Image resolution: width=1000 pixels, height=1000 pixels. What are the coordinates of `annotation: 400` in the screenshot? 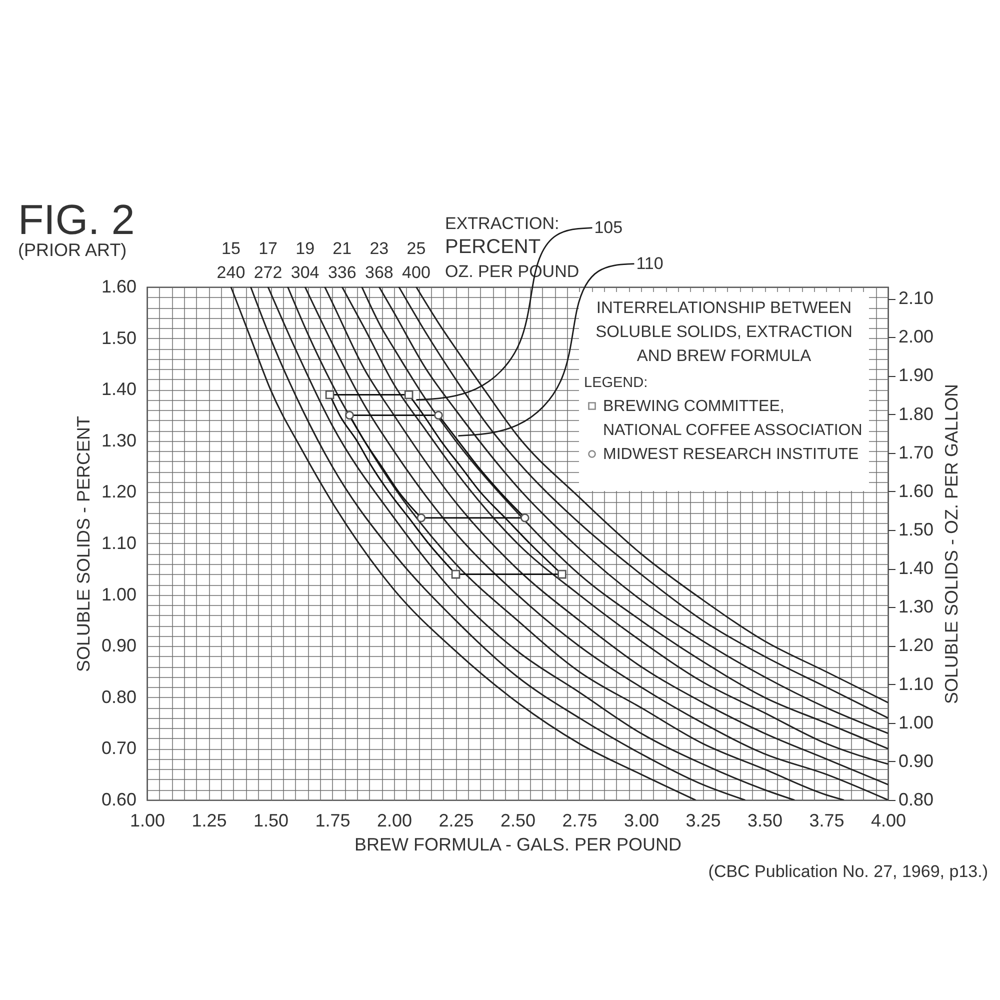 It's located at (416, 272).